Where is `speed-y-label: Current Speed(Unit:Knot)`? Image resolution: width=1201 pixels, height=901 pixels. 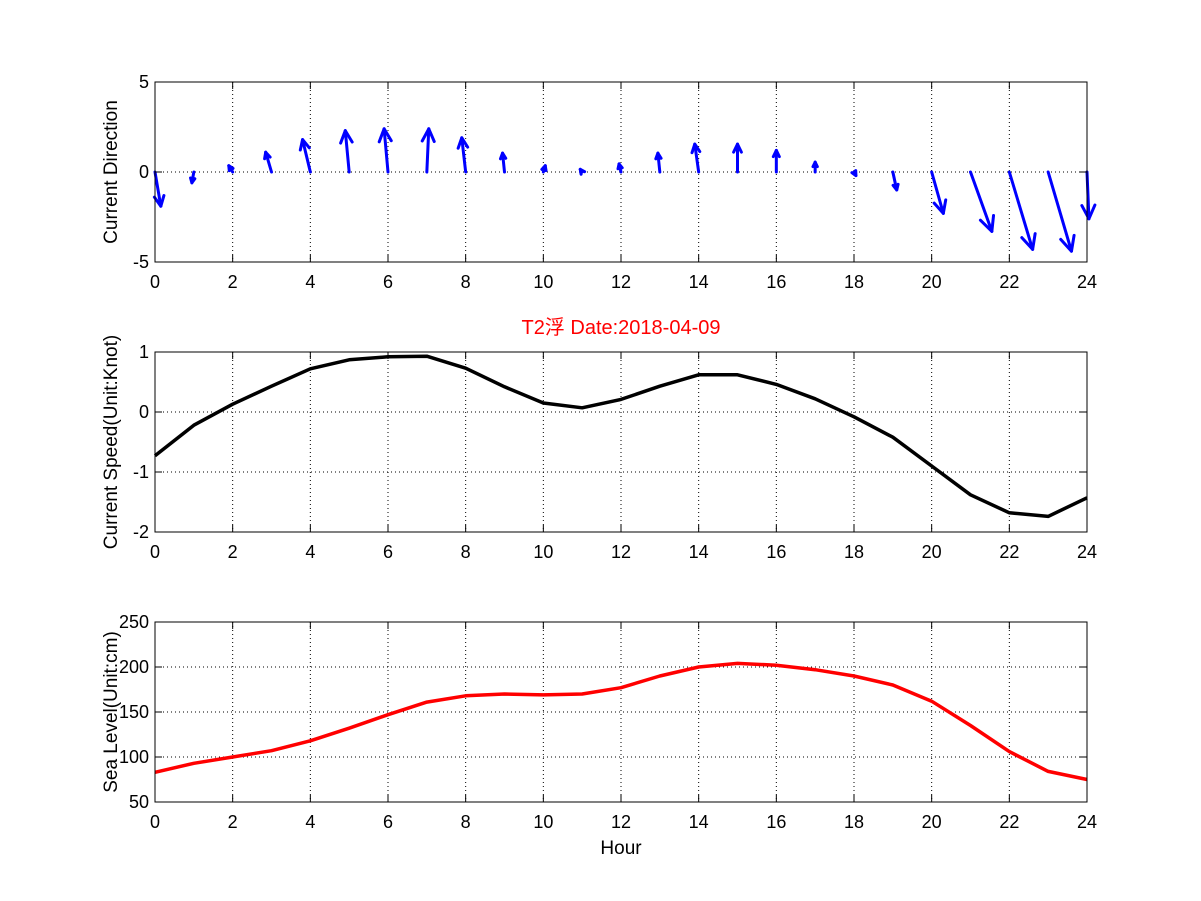 speed-y-label: Current Speed(Unit:Knot) is located at coordinates (111, 442).